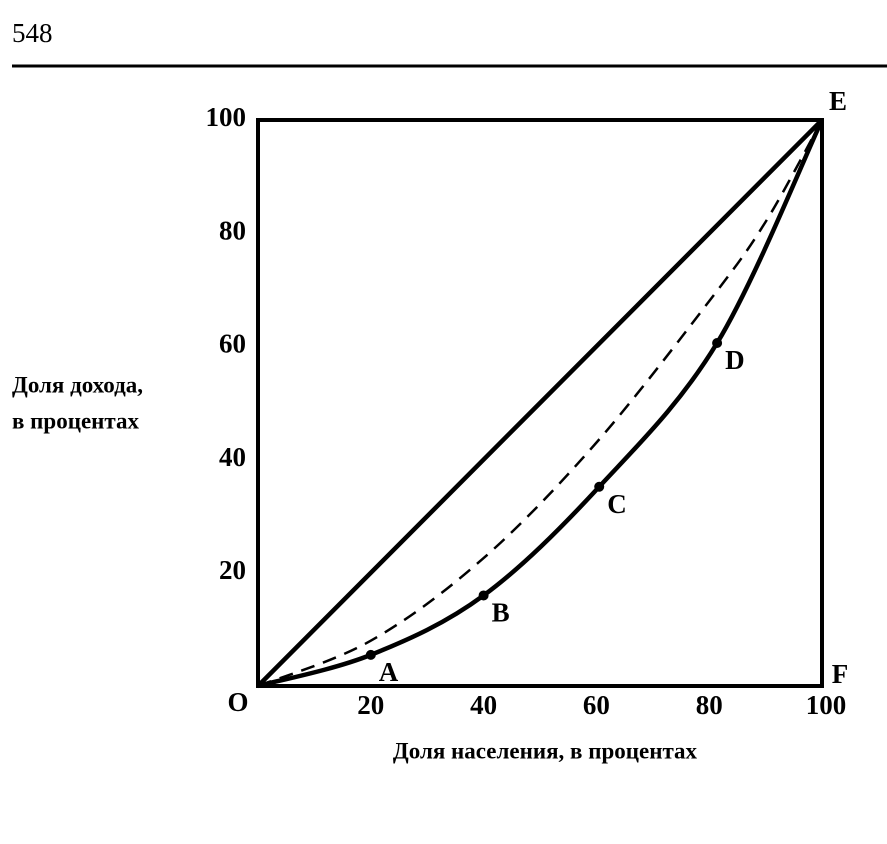 The image size is (887, 844). Describe the element at coordinates (501, 613) in the screenshot. I see `point-label: B` at that location.